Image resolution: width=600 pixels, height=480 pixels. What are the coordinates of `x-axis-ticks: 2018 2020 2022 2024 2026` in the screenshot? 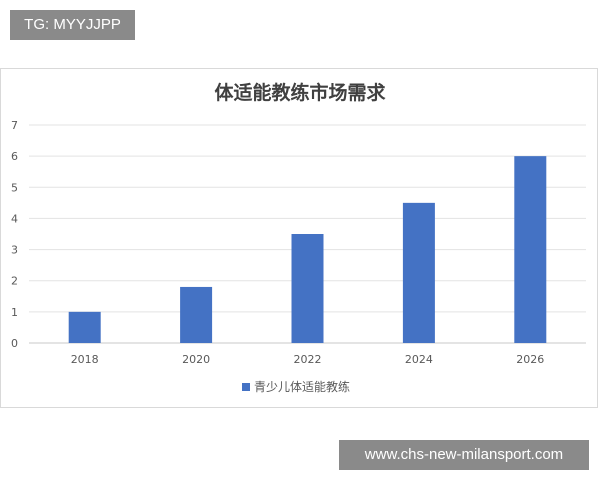 It's located at (308, 359).